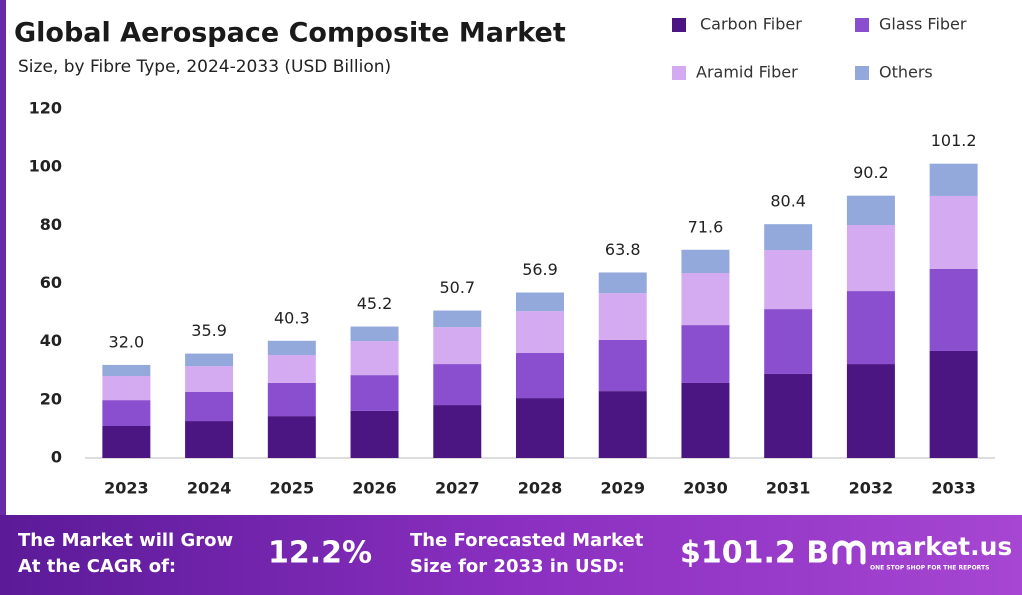  I want to click on x-tick-label: 2027, so click(457, 488).